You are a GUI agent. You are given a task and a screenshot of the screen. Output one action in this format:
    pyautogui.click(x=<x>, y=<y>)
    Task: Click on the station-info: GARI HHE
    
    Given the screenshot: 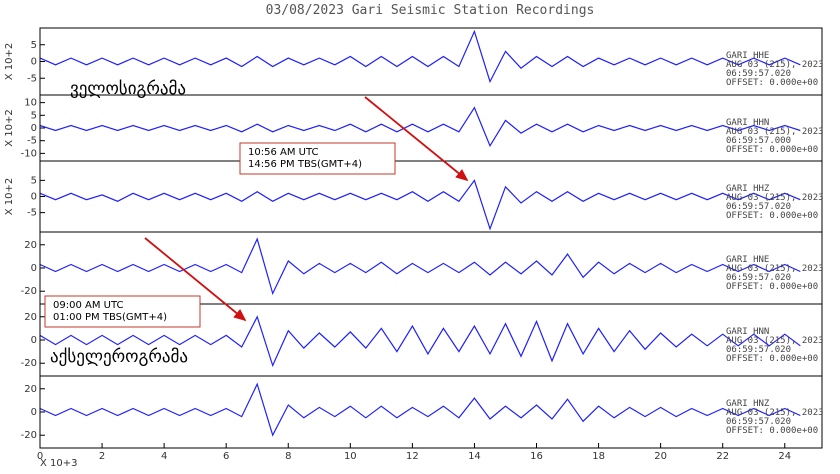 What is the action you would take?
    pyautogui.click(x=747, y=56)
    